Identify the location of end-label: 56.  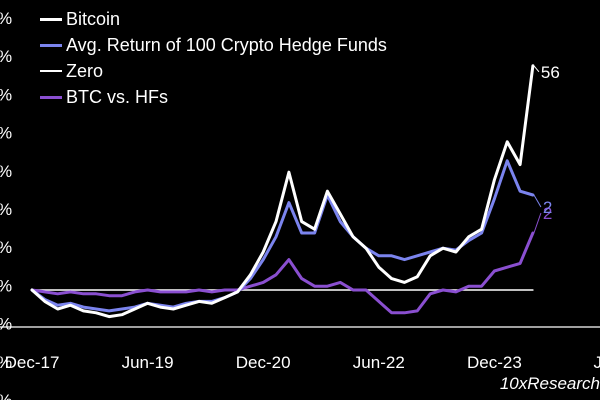
(550, 72).